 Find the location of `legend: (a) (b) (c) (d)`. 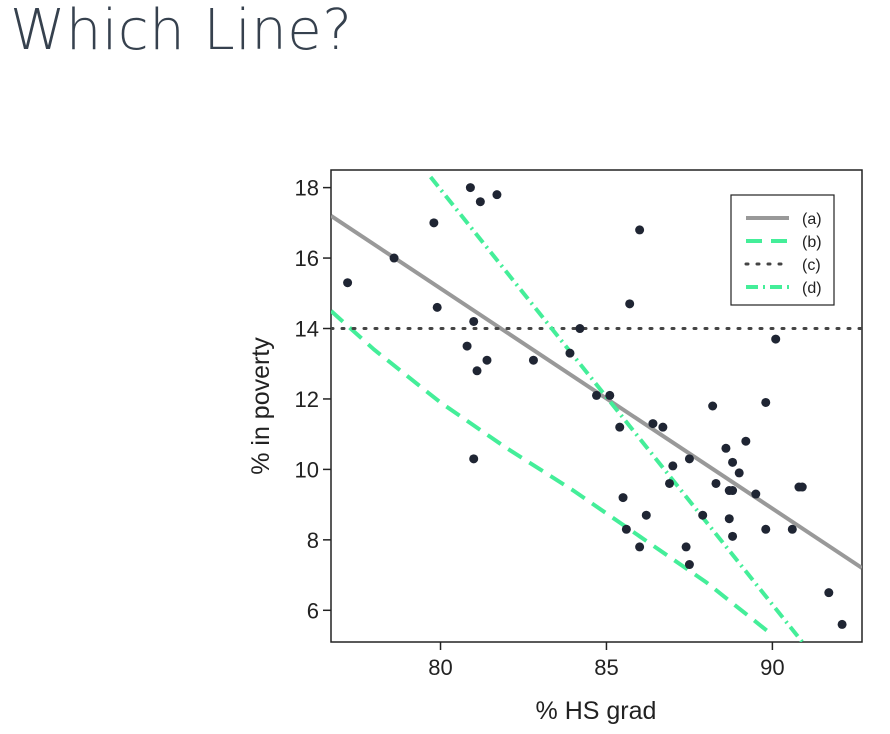

legend: (a) (b) (c) (d) is located at coordinates (782, 250).